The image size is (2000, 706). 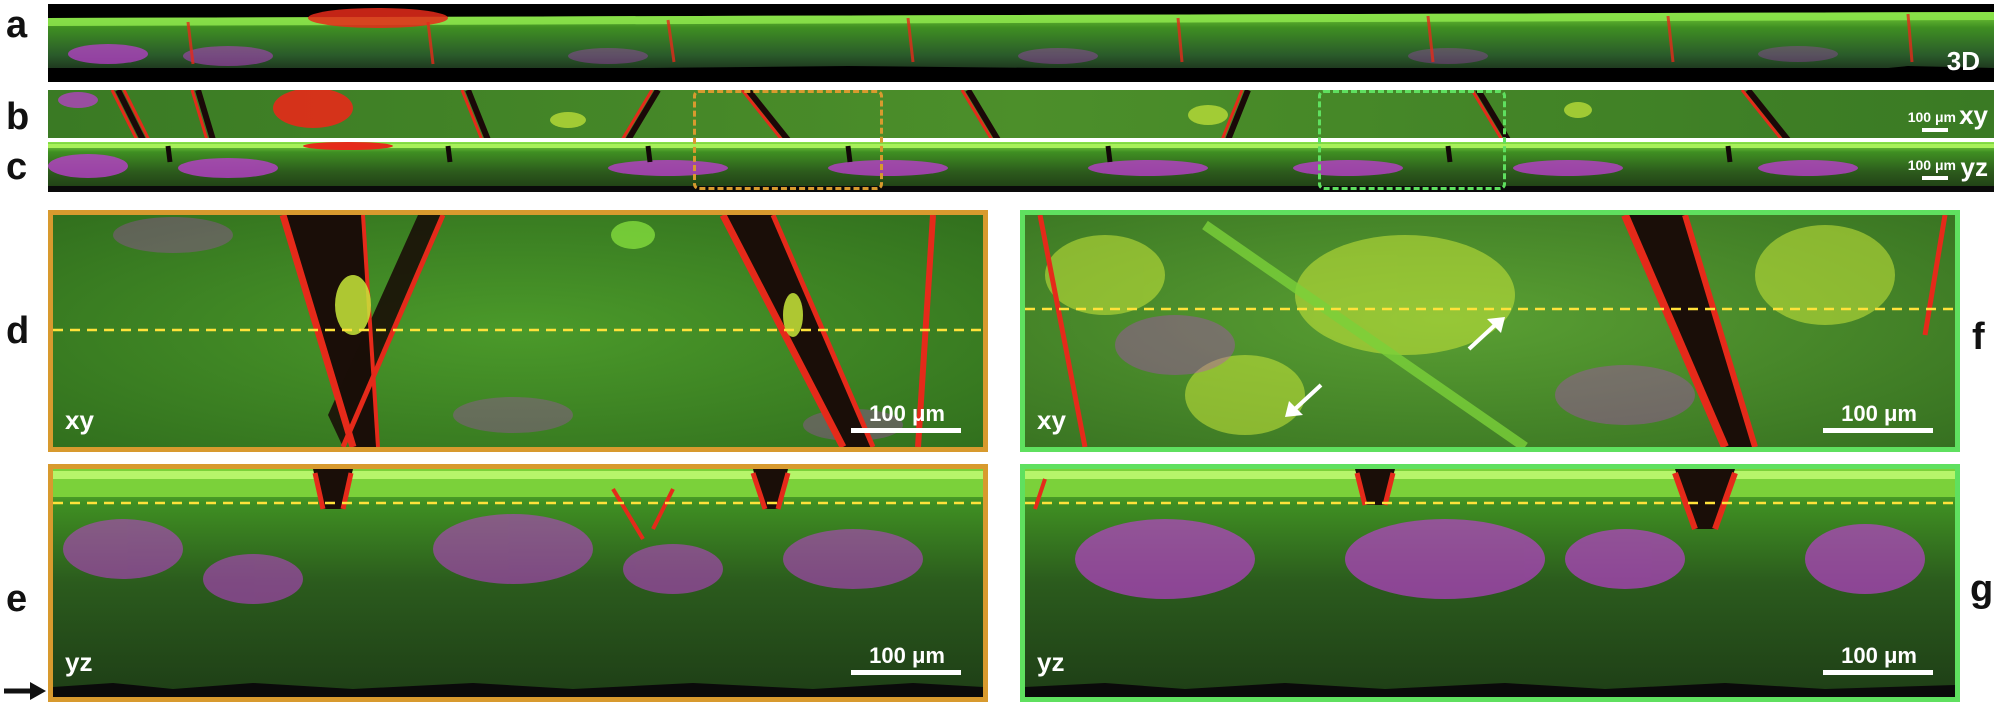 I want to click on strip-yz-scalebar-label: 100 μm, so click(x=1931, y=165).